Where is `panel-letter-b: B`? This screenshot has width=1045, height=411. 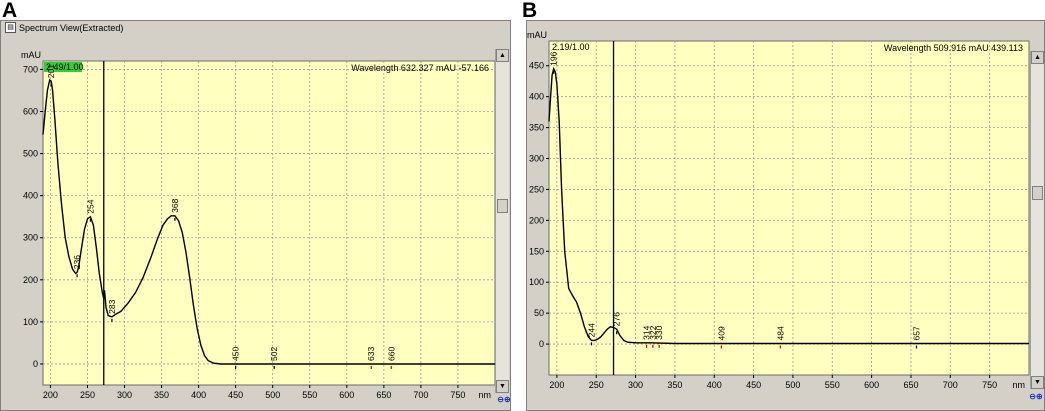
panel-letter-b: B is located at coordinates (530, 11).